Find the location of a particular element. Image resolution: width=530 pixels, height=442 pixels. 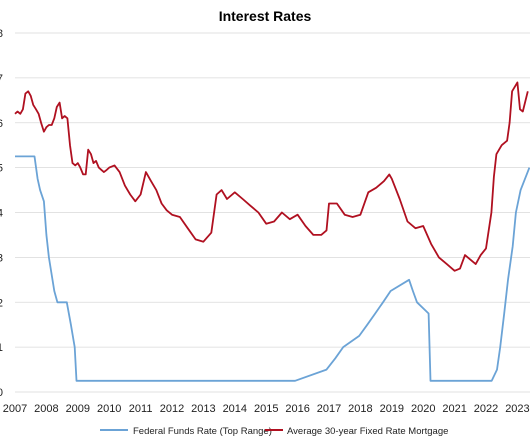

y-tick-label: 5 is located at coordinates (1, 169).